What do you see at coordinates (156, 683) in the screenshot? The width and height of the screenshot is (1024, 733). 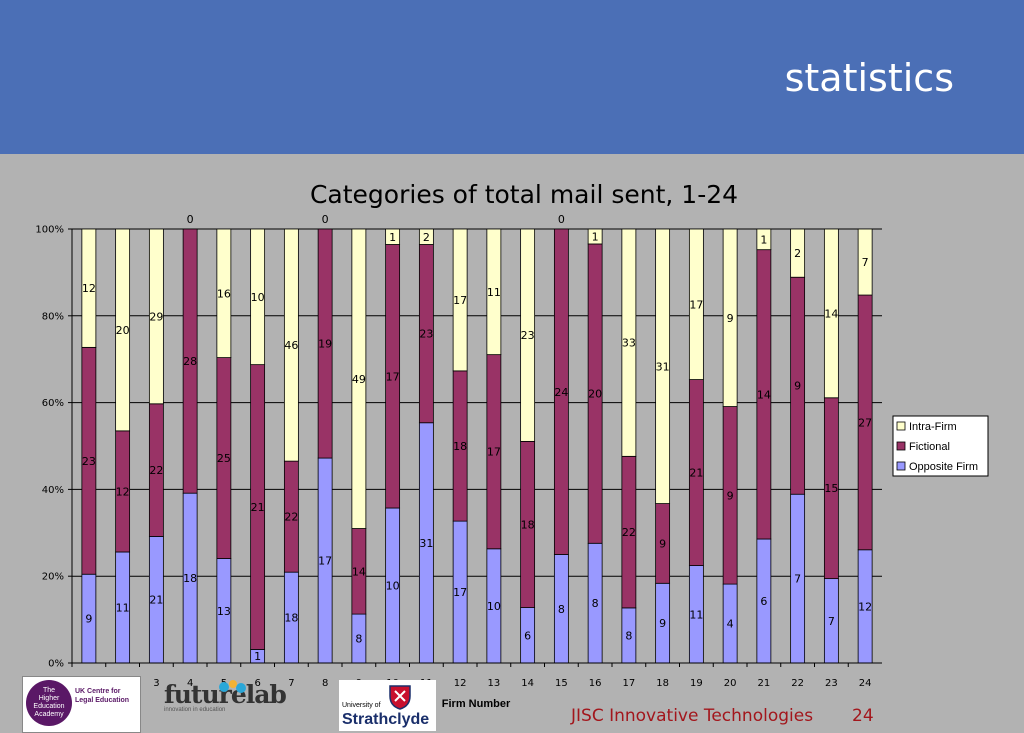 I see `x-tick-label: 3` at bounding box center [156, 683].